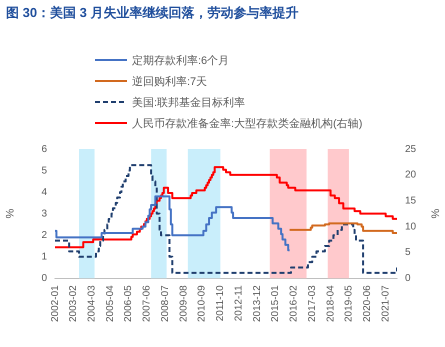  Describe the element at coordinates (294, 303) in the screenshot. I see `x-tick-label: 2016-02` at that location.